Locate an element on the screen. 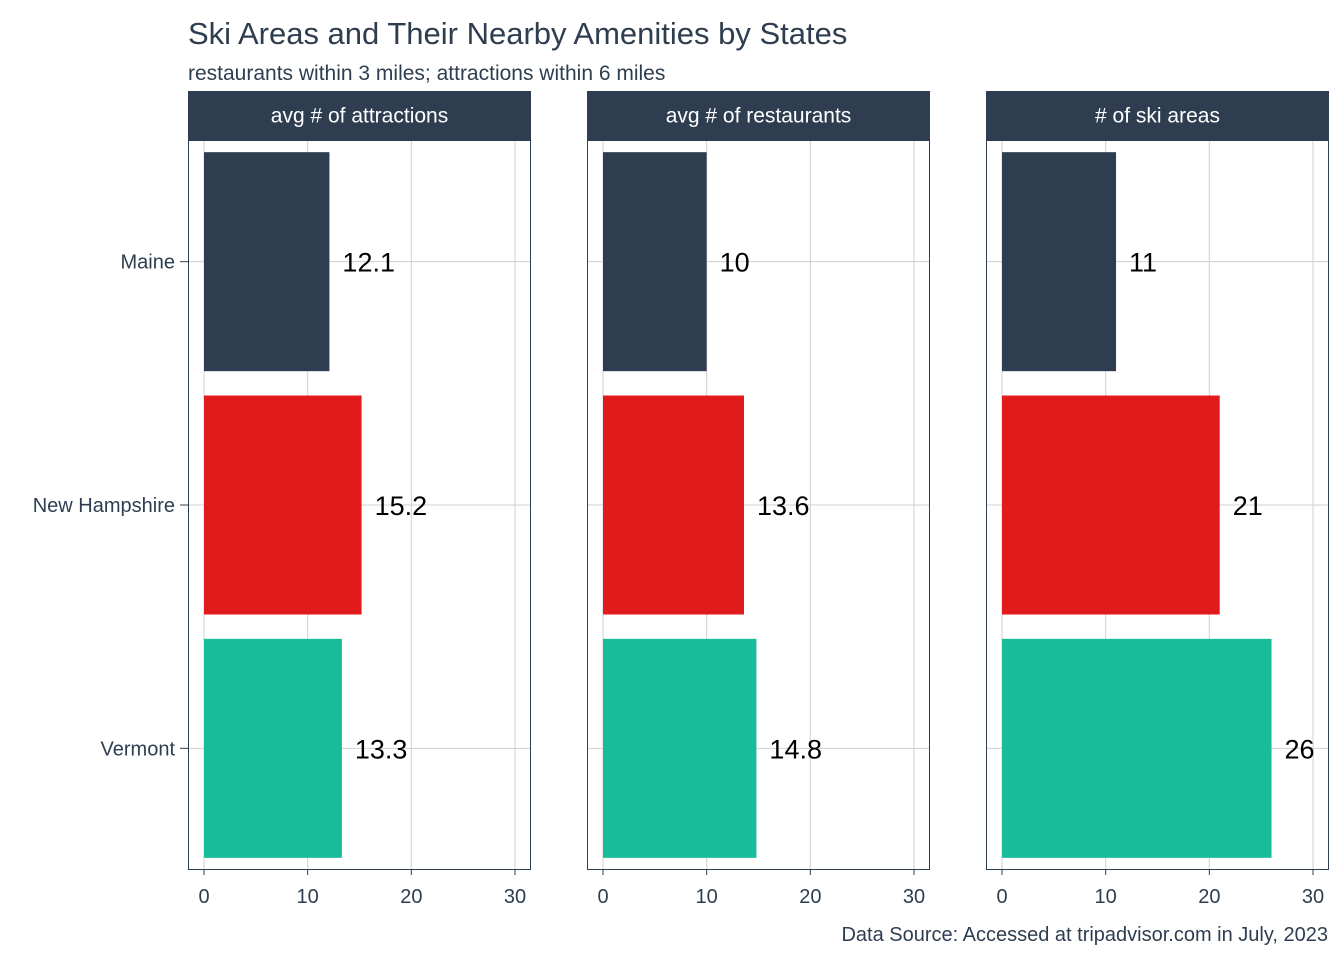 Image resolution: width=1344 pixels, height=960 pixels. facet-strip-title: avg # of restaurants is located at coordinates (759, 116).